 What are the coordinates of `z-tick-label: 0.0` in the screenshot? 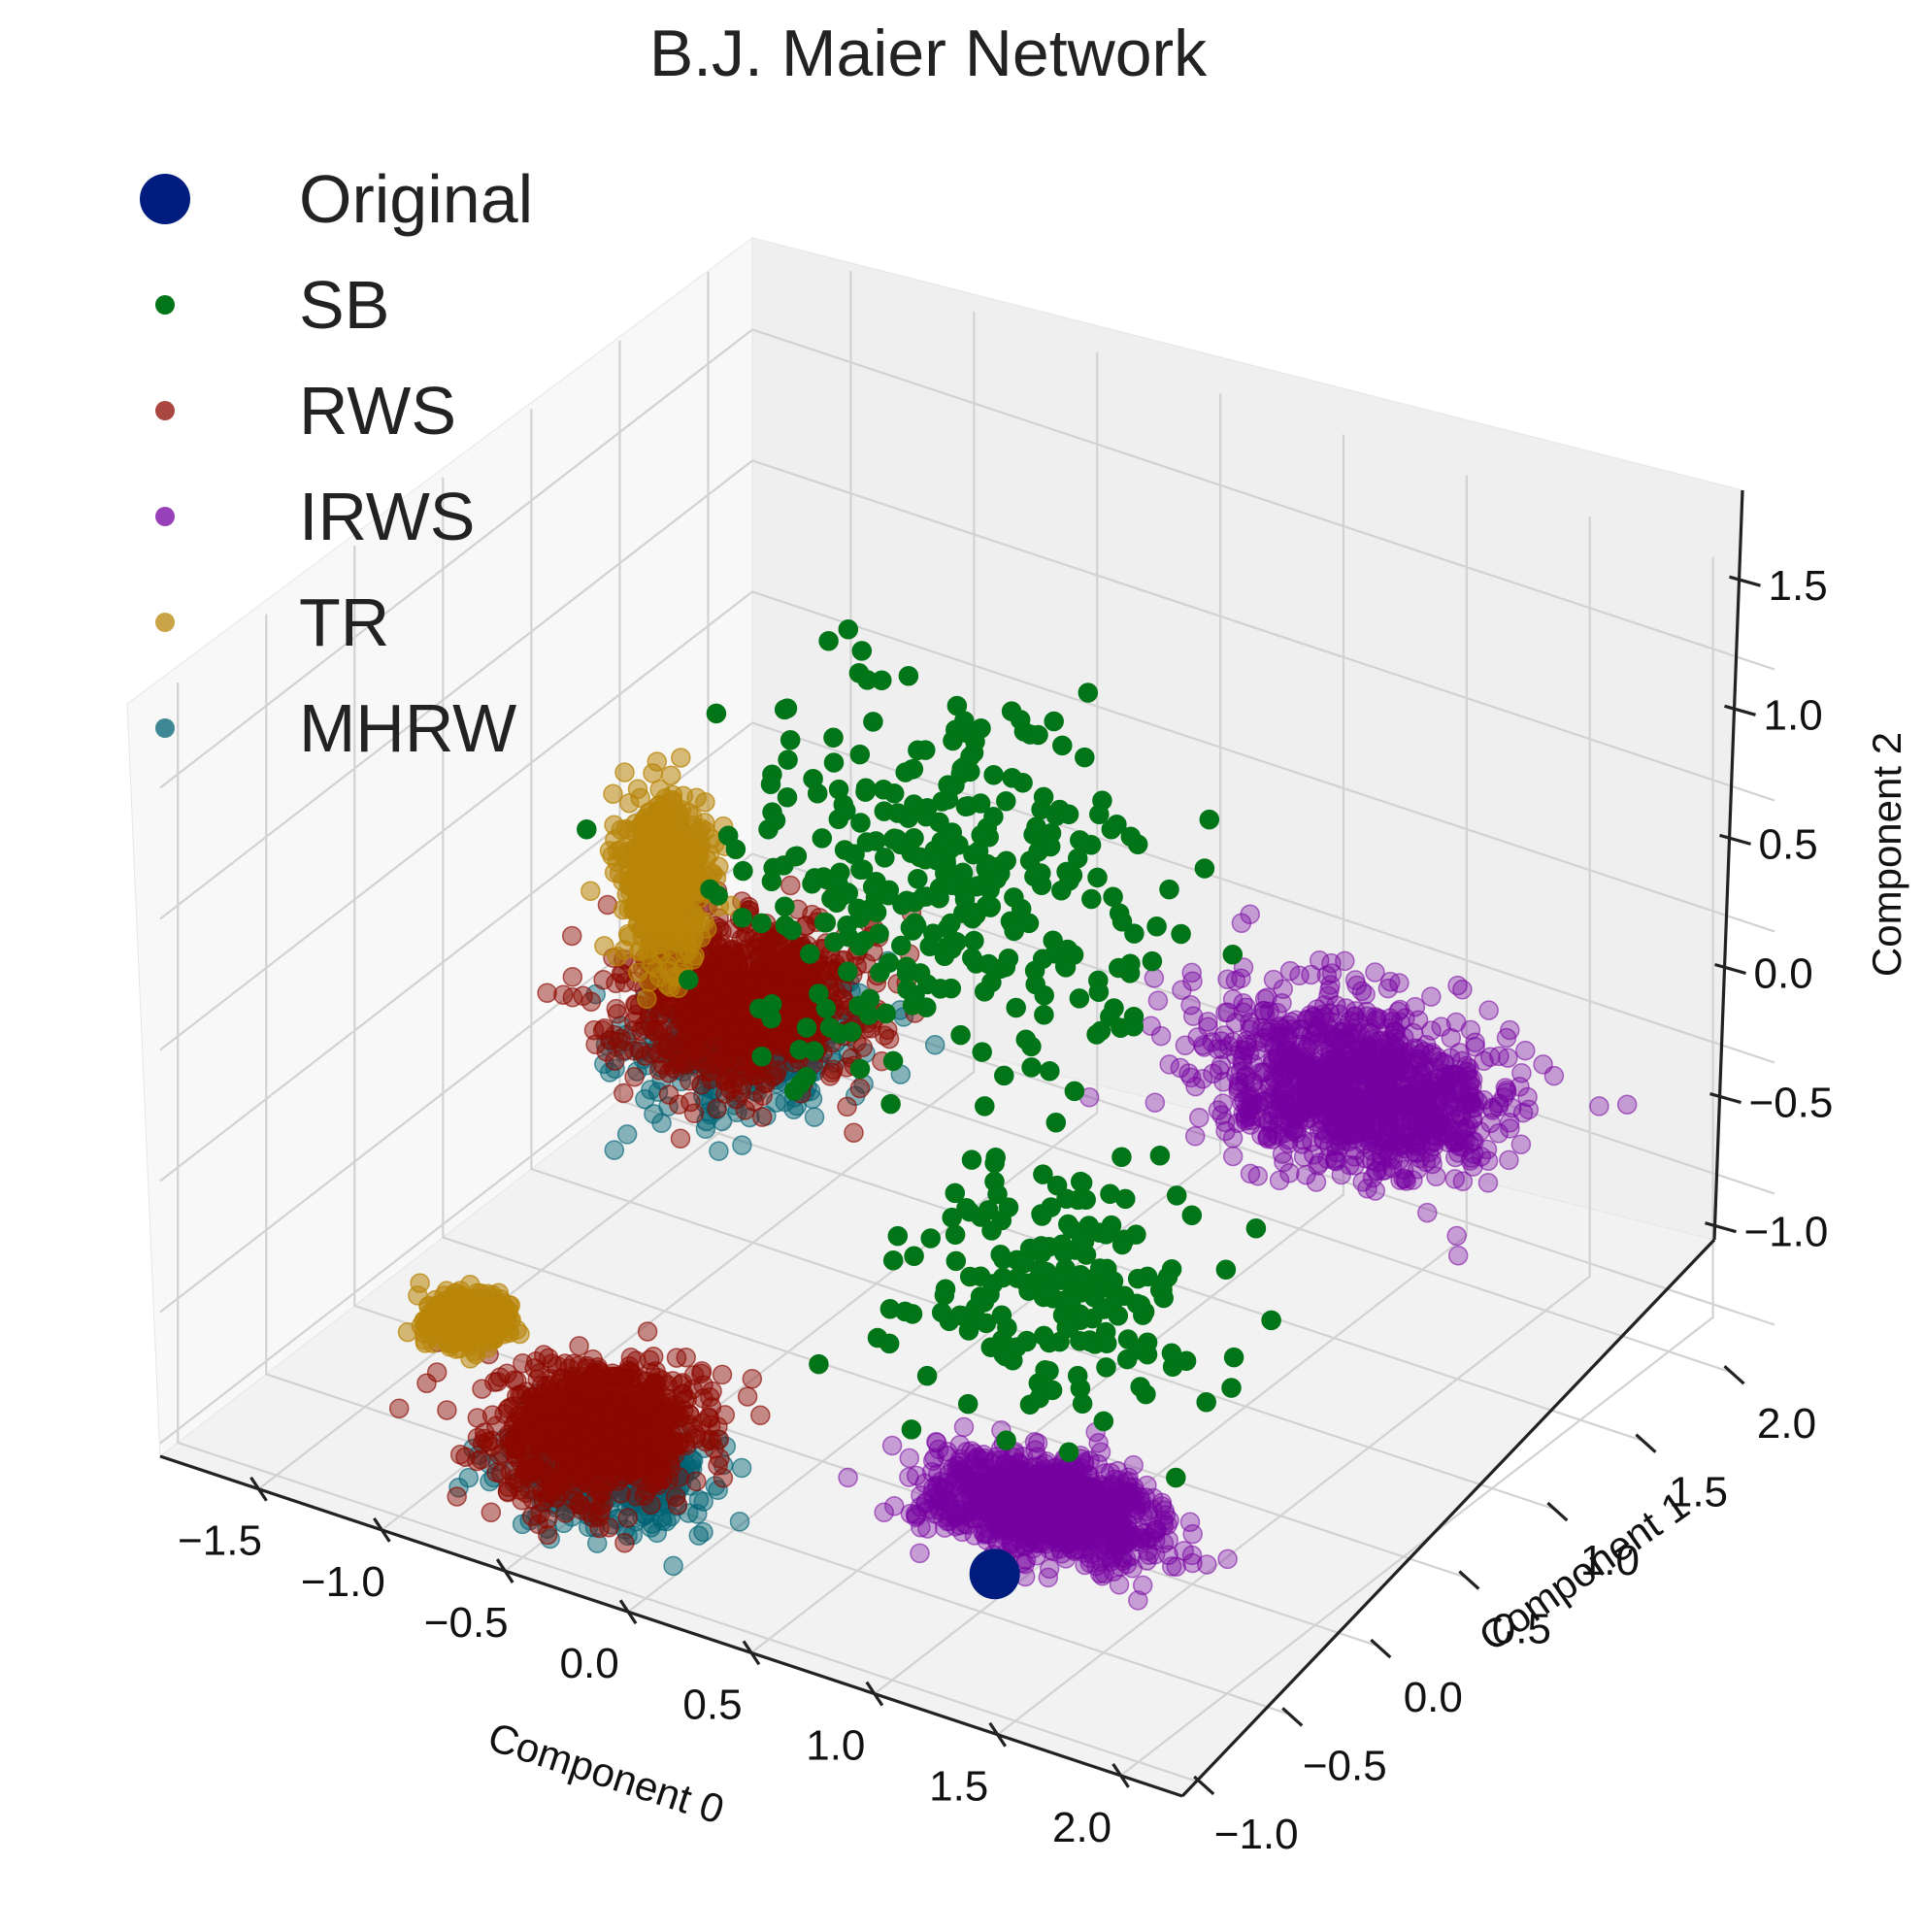 It's located at (1784, 973).